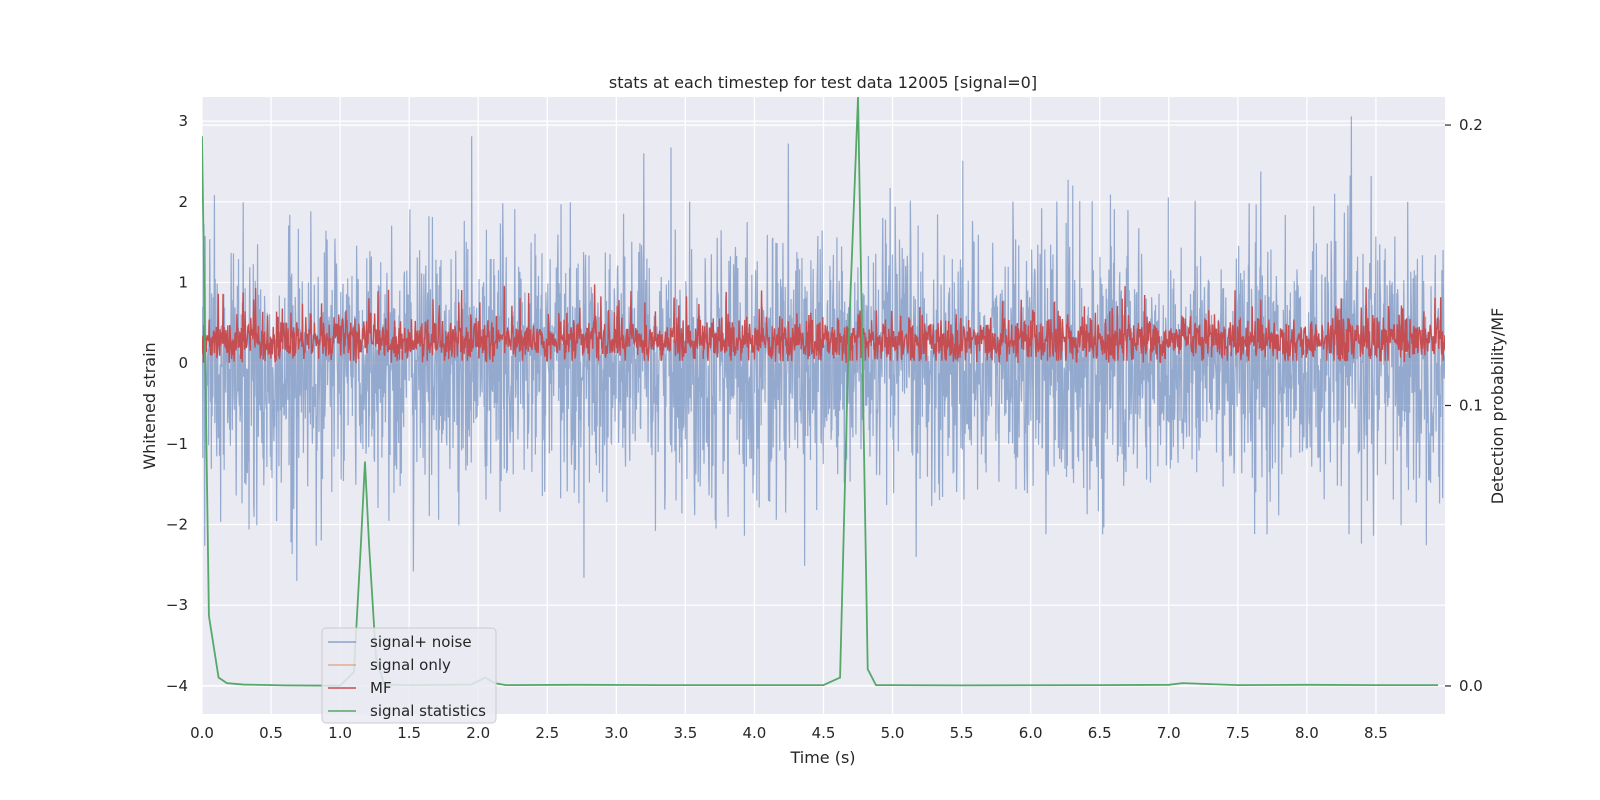 This screenshot has height=800, width=1600. I want to click on y-tick-label: 1, so click(183, 283).